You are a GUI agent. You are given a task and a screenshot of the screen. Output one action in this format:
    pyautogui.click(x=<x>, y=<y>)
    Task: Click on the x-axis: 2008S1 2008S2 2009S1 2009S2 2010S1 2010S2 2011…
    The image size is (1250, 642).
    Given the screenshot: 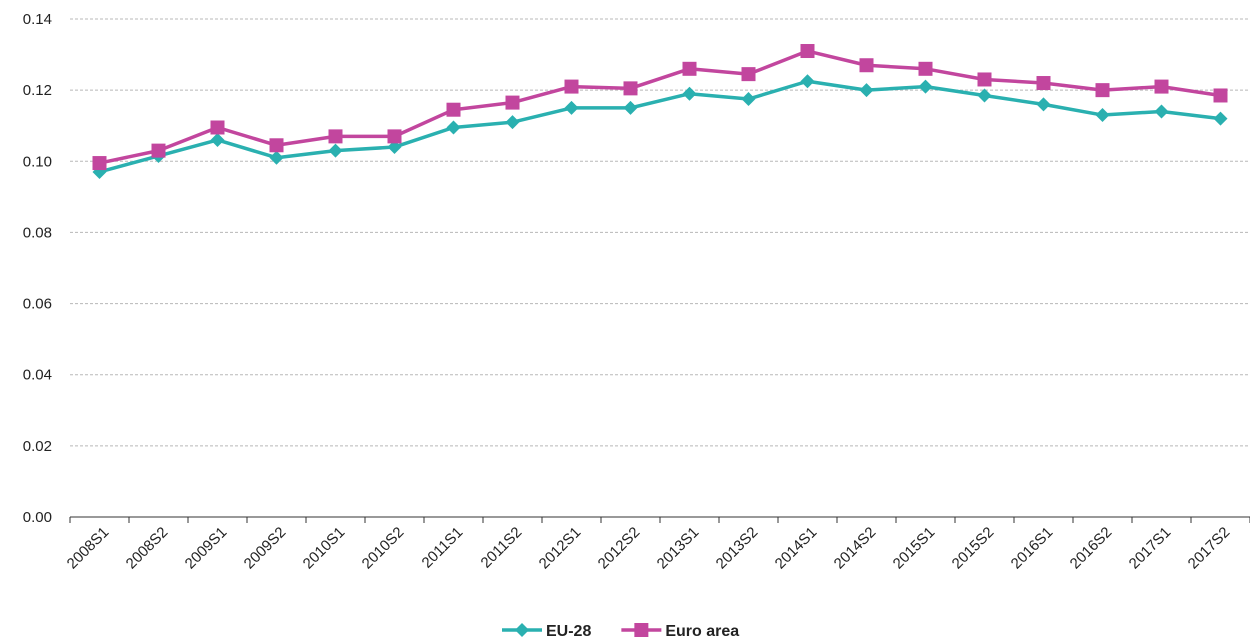 What is the action you would take?
    pyautogui.click(x=657, y=544)
    